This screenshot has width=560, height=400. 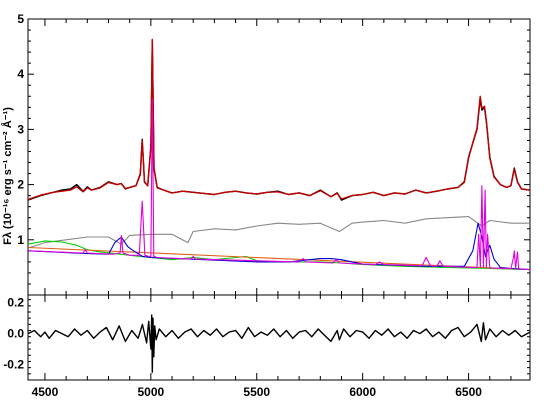 I want to click on spectrum-series-broad, so click(x=279, y=246).